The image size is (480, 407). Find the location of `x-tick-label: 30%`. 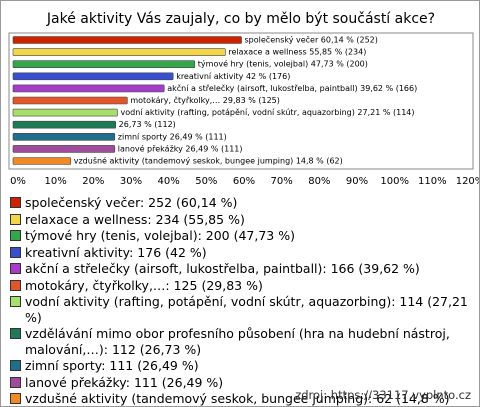

x-tick-label: 30% is located at coordinates (131, 181).